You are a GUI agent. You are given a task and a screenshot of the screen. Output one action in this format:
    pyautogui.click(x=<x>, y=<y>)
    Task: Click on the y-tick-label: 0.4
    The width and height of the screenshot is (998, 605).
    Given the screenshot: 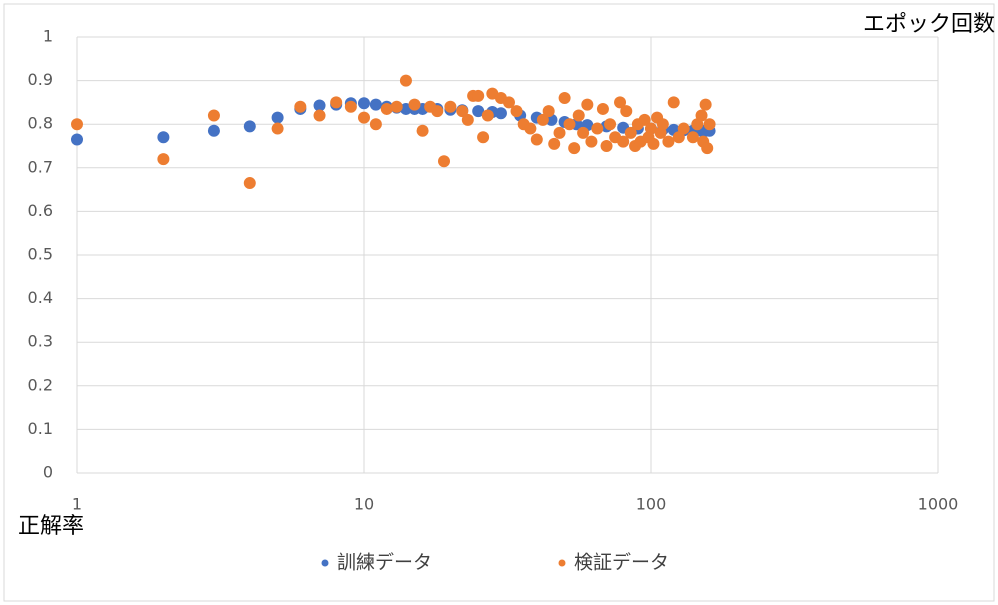 What is the action you would take?
    pyautogui.click(x=40, y=297)
    